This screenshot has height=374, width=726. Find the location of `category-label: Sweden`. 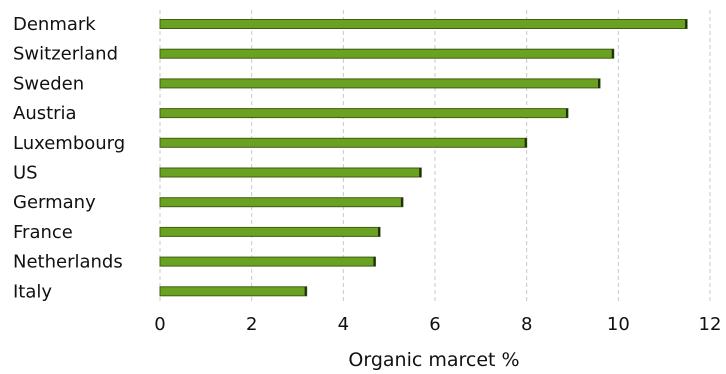

category-label: Sweden is located at coordinates (48, 83).